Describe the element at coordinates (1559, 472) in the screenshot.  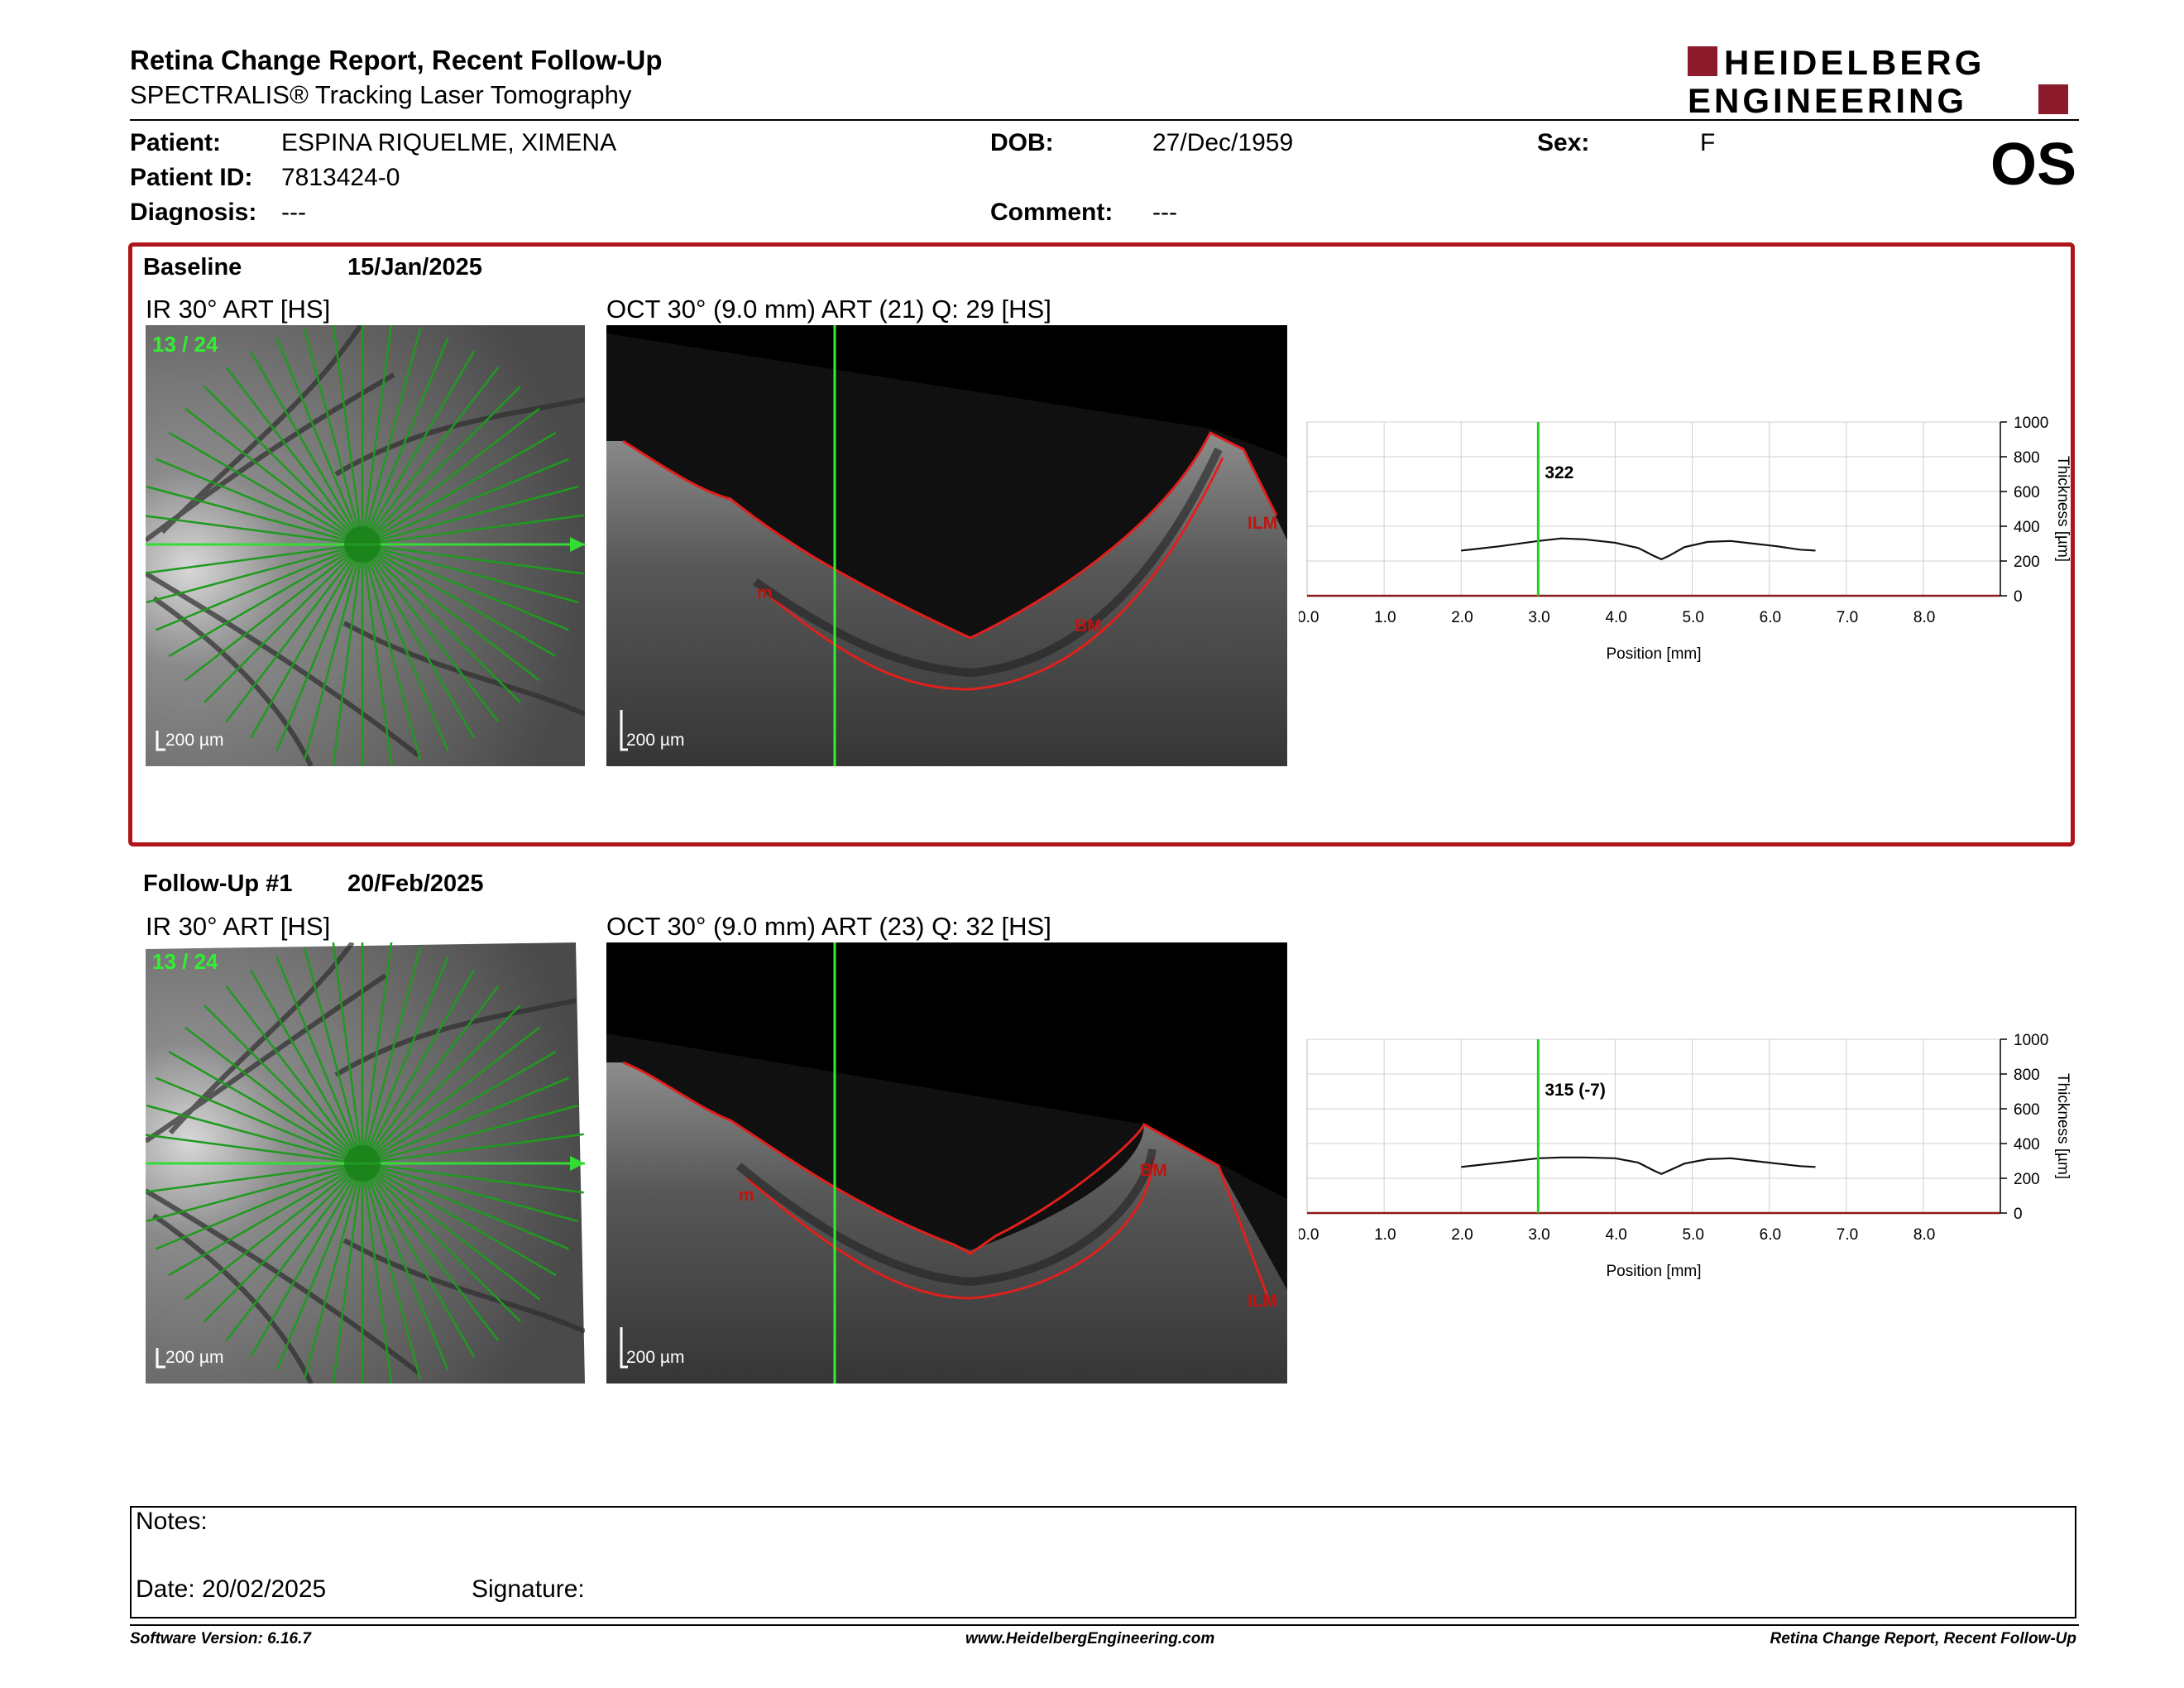
I see `position-marker-label: 322` at that location.